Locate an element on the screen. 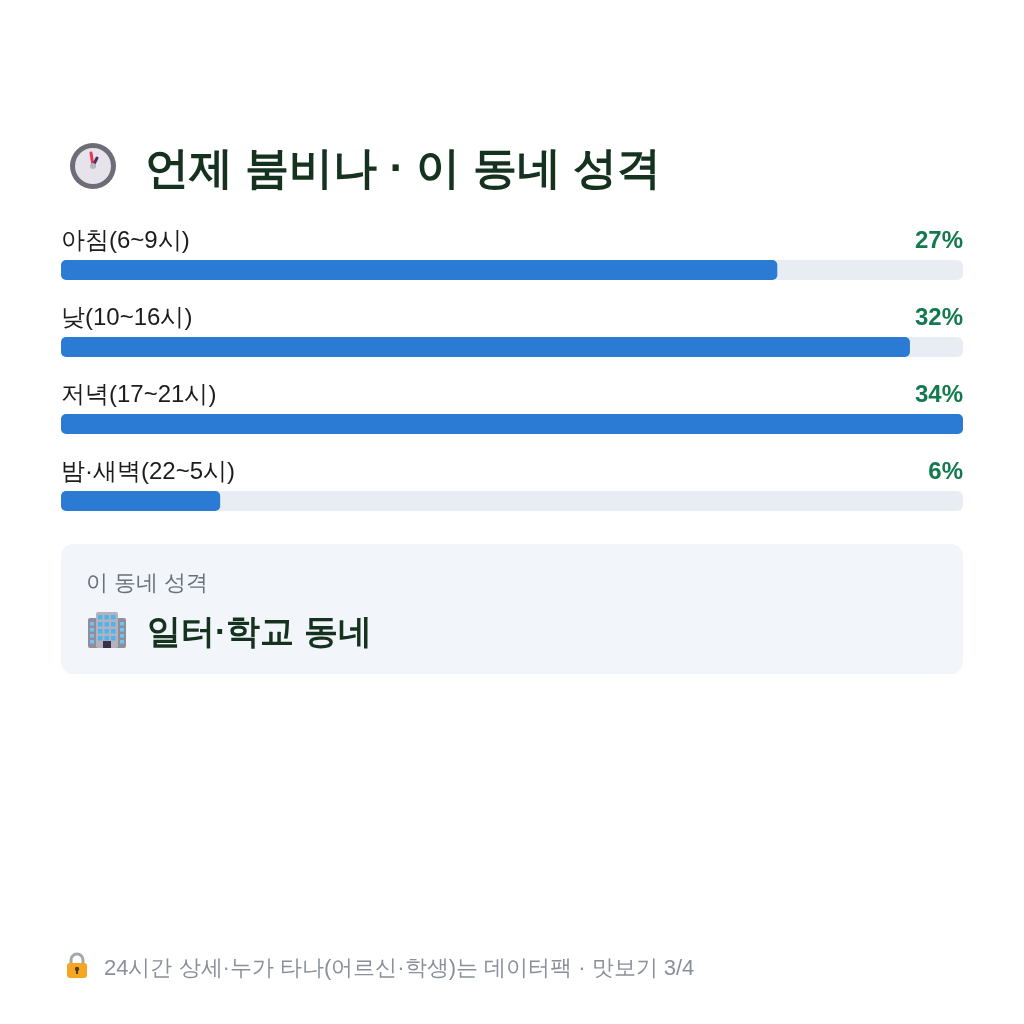 Image resolution: width=1024 pixels, height=1024 pixels. y-tick-label: 밤·새벽(22~5시) is located at coordinates (148, 470).